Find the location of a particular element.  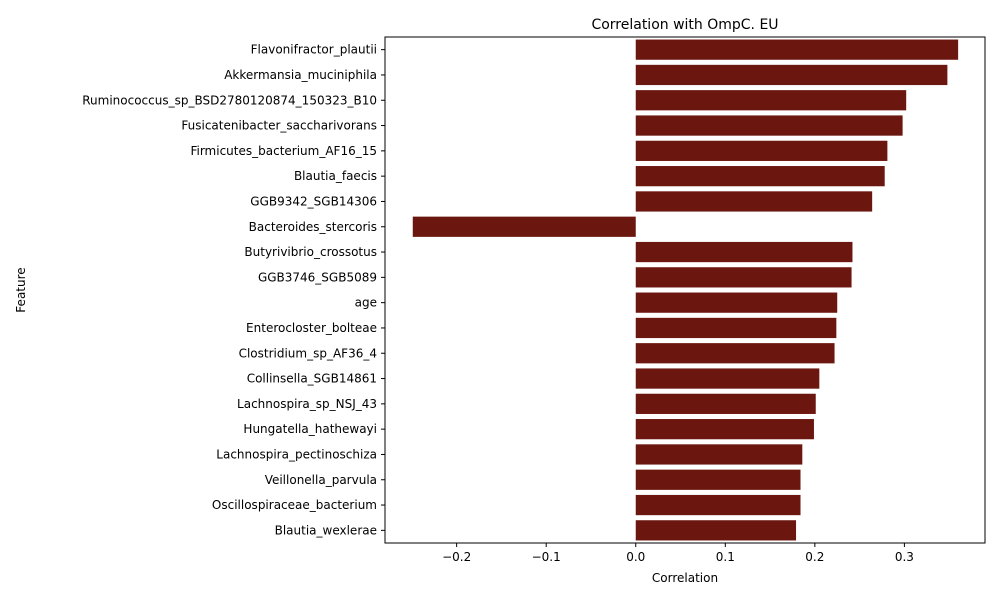

y-axis-label: Feature is located at coordinates (21, 289).